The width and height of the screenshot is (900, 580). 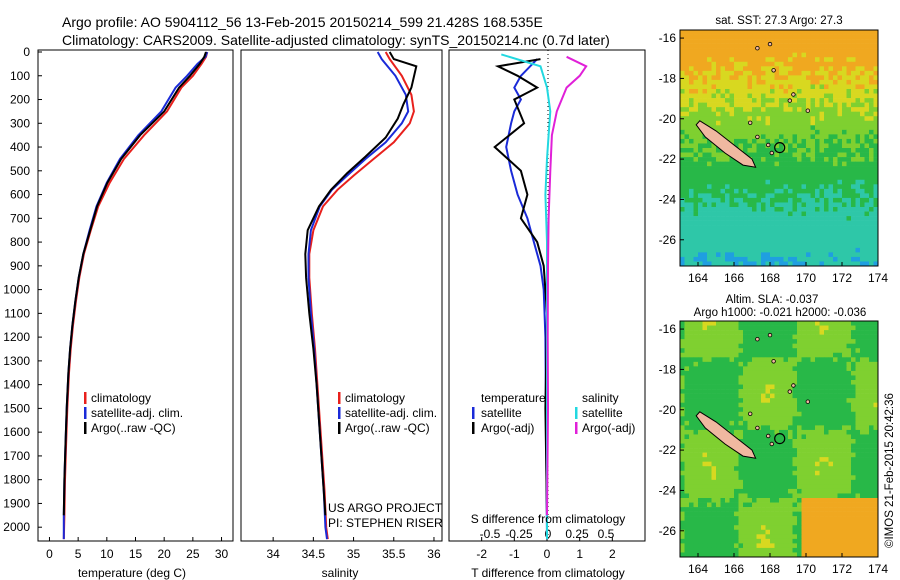 I want to click on s-difference-tick-label: -0.25, so click(x=519, y=534).